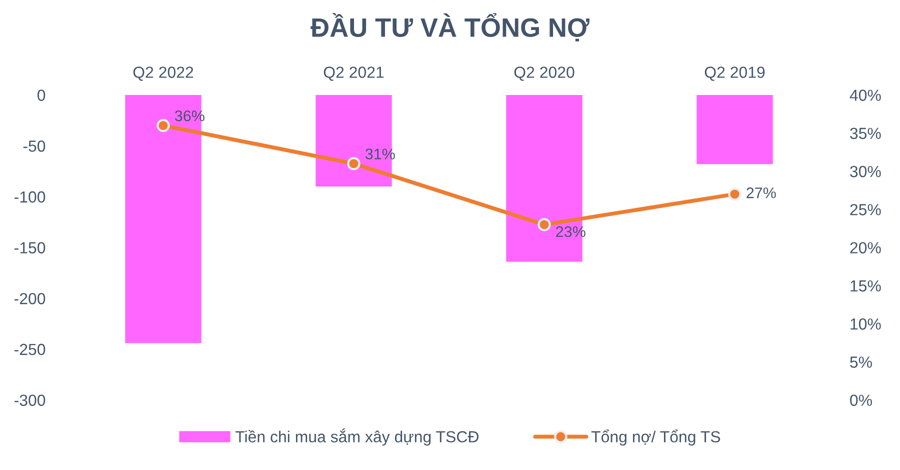  I want to click on legend-label: Tiền chi mua sắm xây dựng TSCĐ, so click(356, 437).